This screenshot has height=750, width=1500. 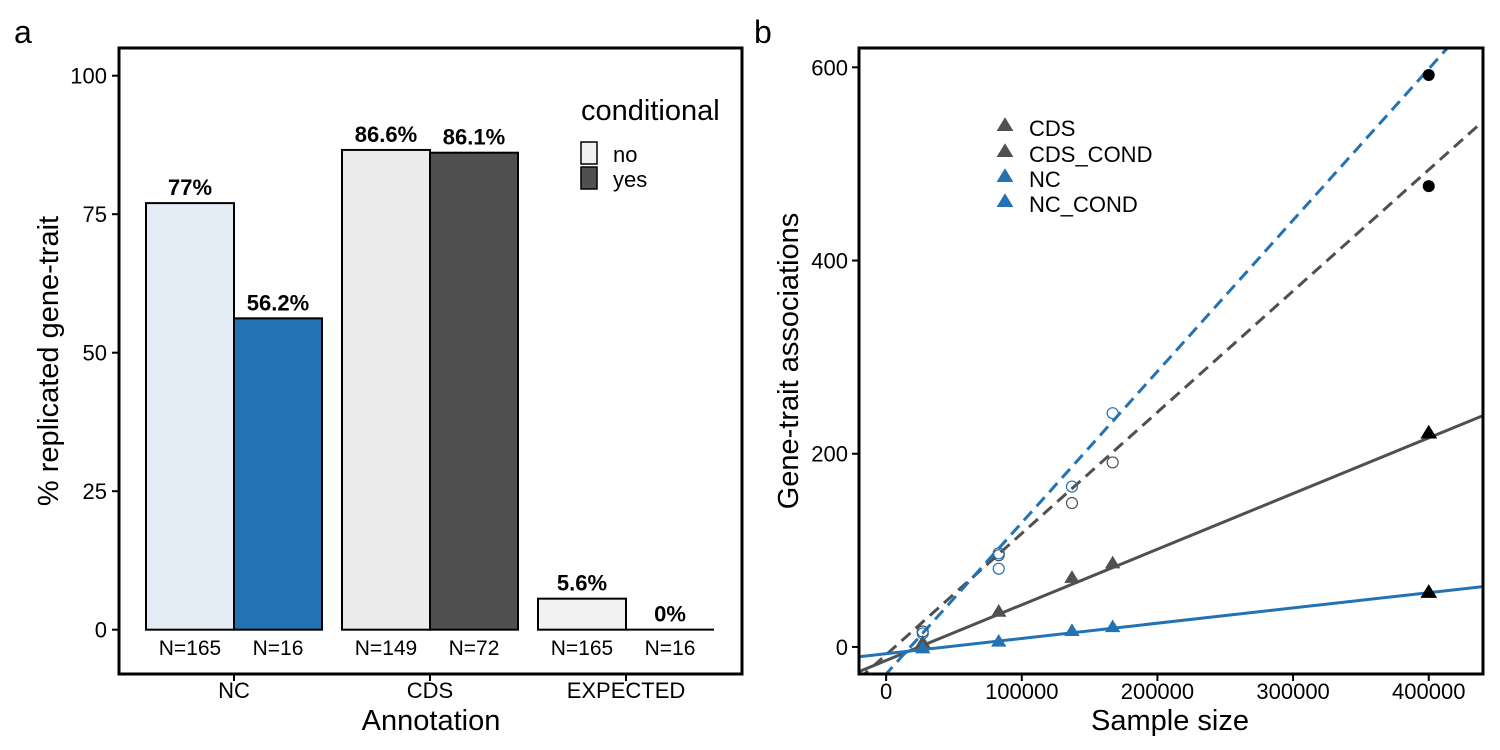 I want to click on bar-value-label: 86.1%, so click(x=474, y=137).